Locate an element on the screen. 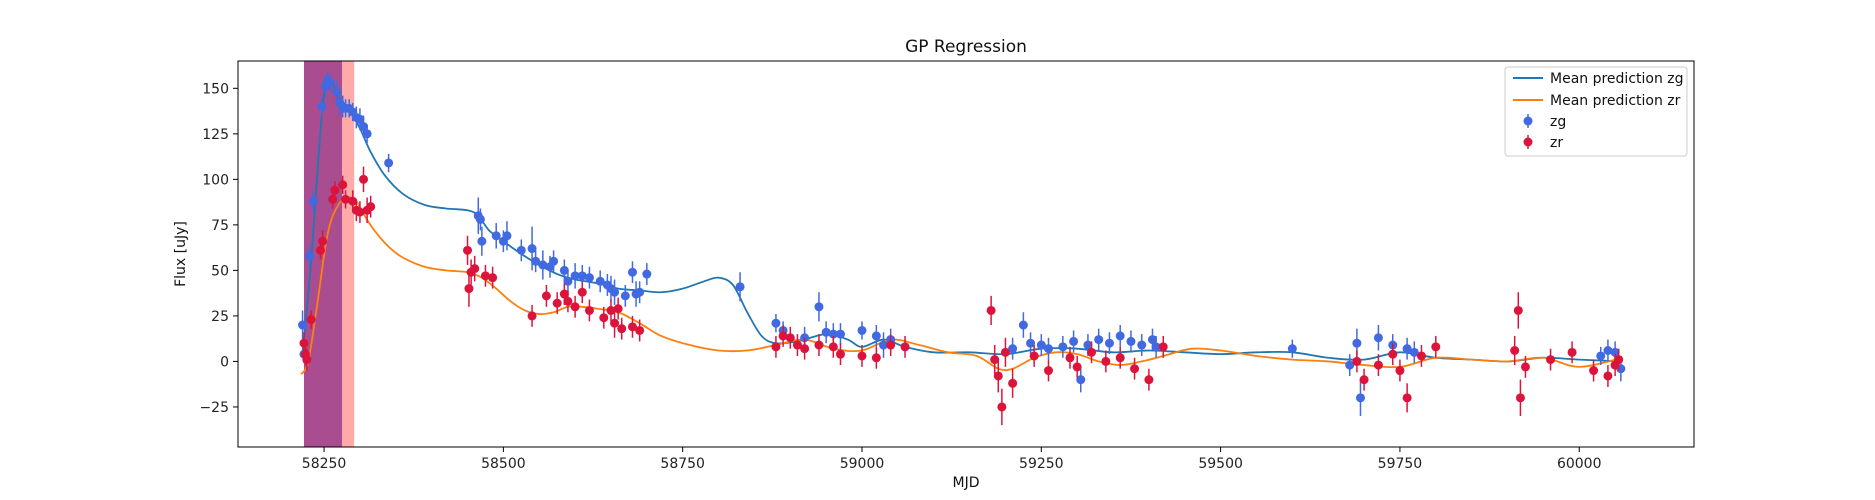  x-tick-label-60000: 60000 is located at coordinates (1579, 464).